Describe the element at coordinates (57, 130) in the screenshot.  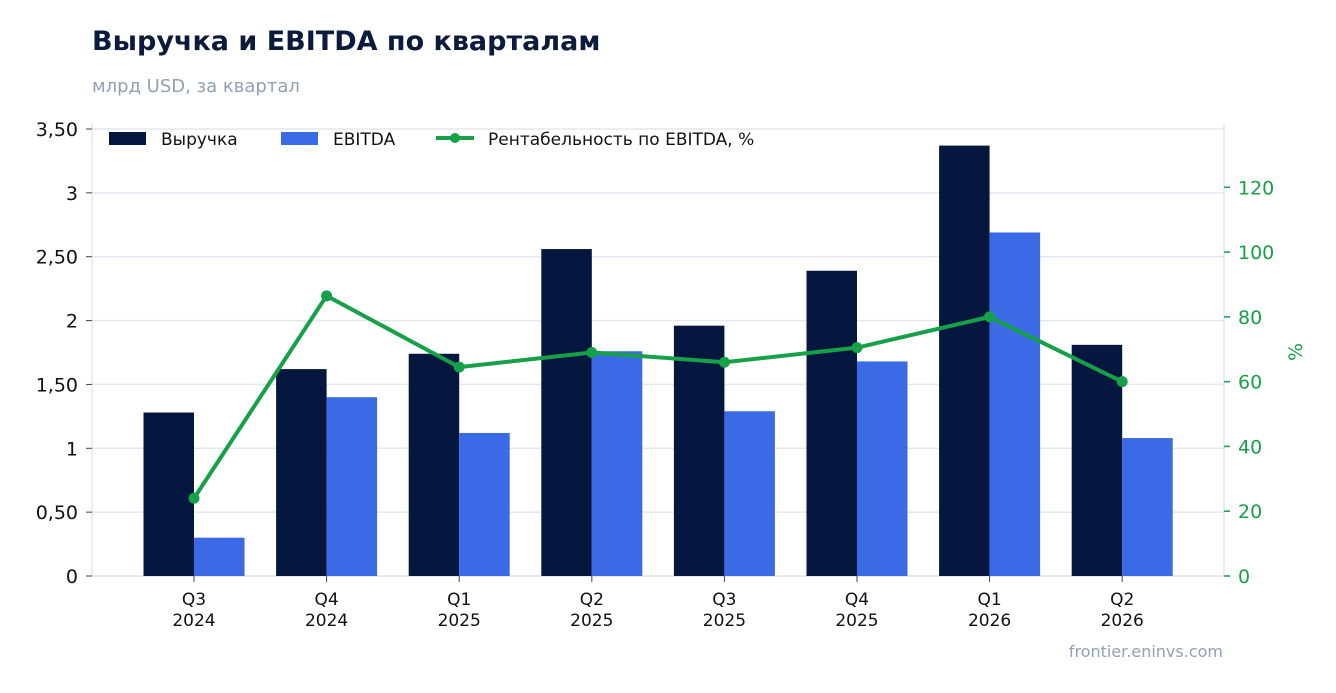
I see `left-tick-label: 3,50` at that location.